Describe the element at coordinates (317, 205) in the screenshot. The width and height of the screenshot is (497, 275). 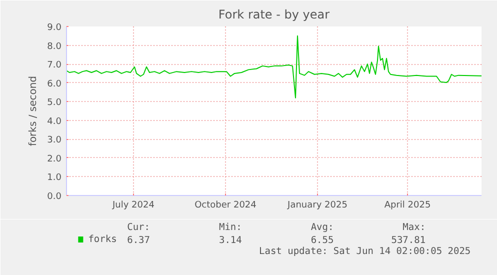
I see `x-tick-label: January 2025` at that location.